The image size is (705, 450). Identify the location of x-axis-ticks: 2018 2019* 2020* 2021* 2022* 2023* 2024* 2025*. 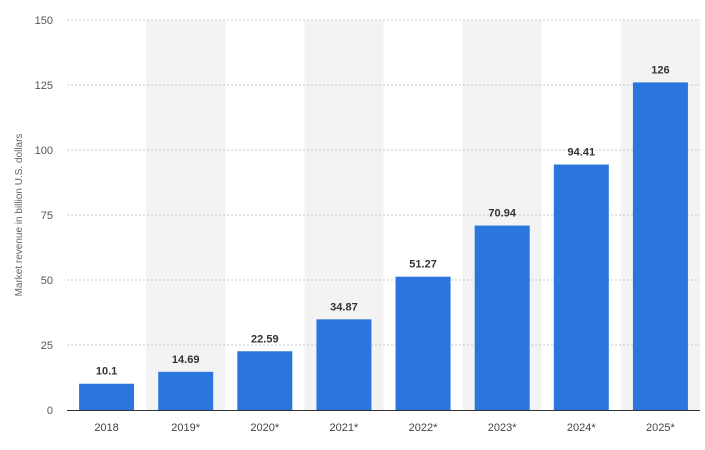
(384, 428).